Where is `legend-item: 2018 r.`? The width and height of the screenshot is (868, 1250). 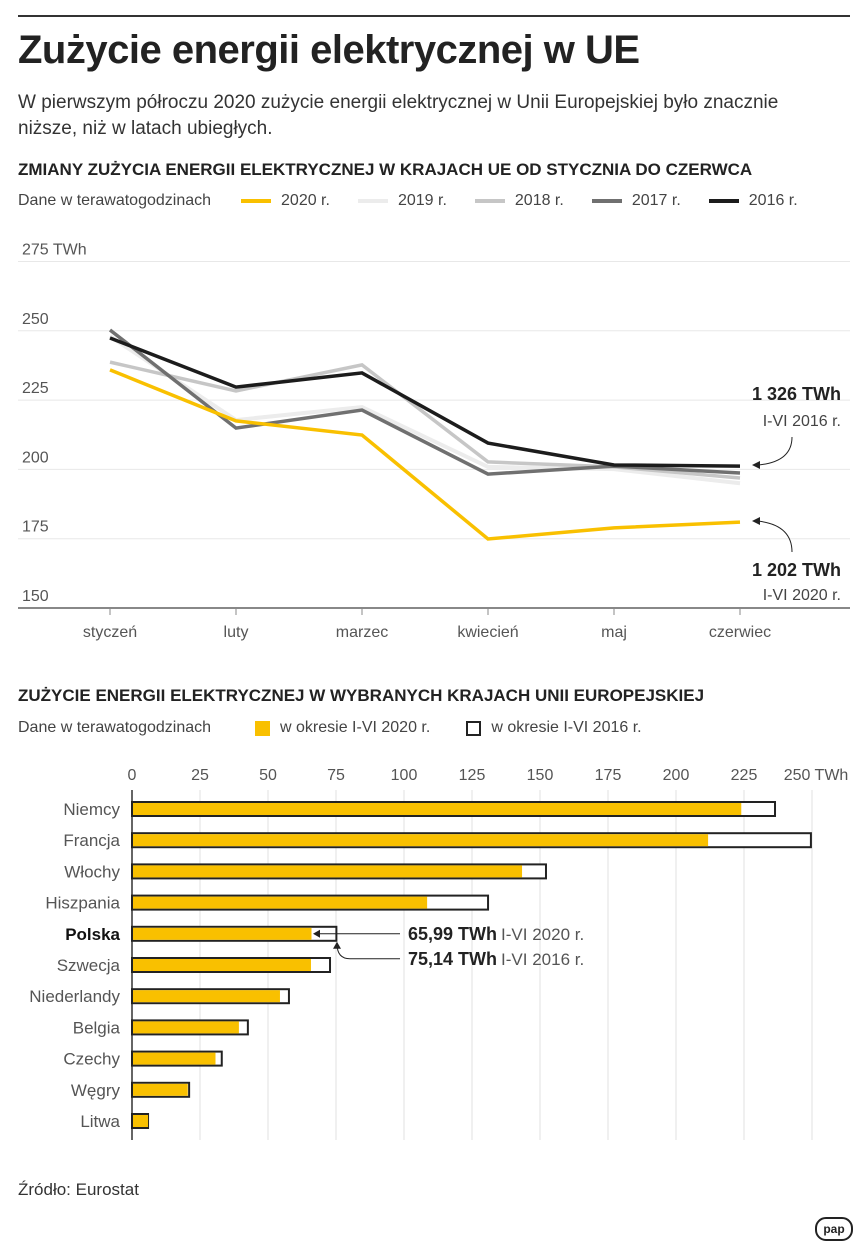 legend-item: 2018 r. is located at coordinates (519, 201).